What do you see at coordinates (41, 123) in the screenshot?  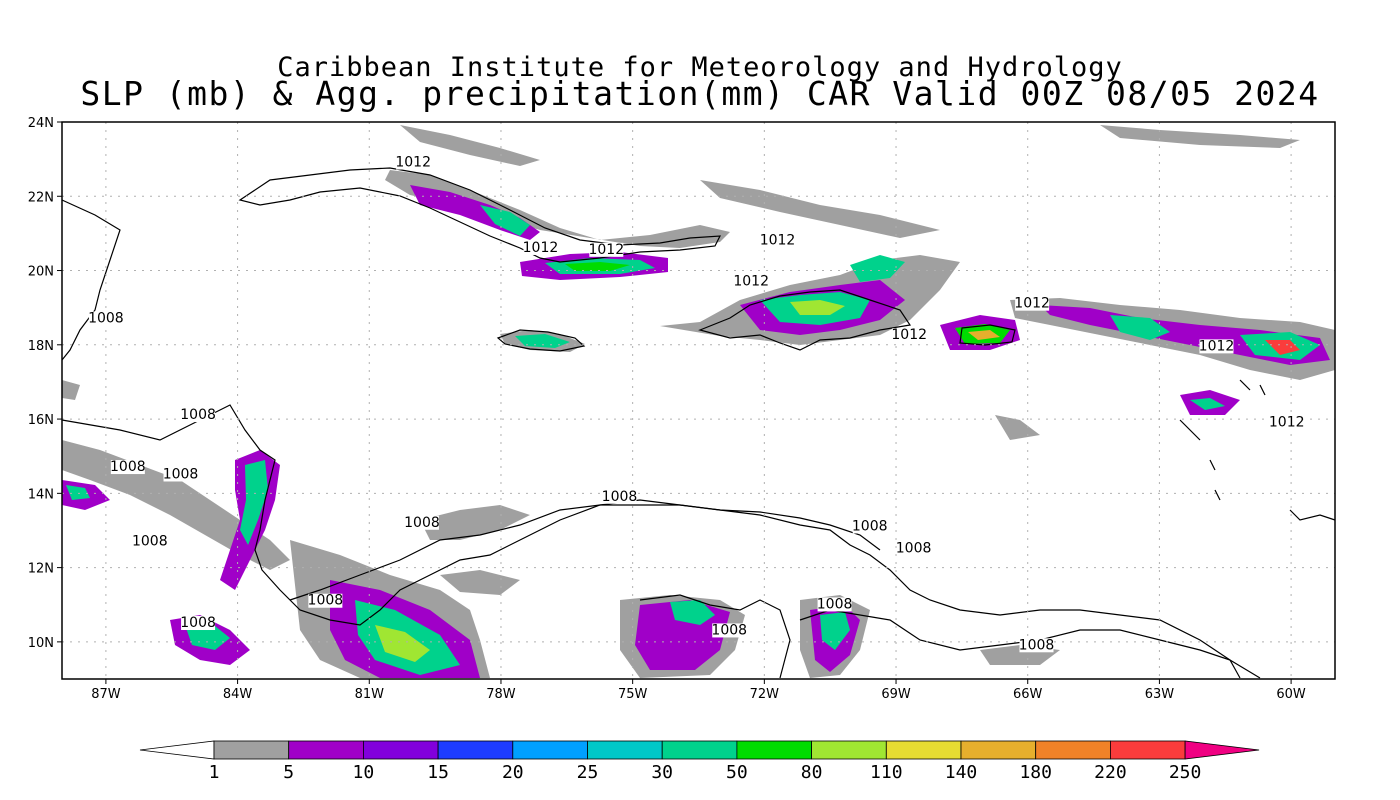 I see `lat-tick-label: 24N` at bounding box center [41, 123].